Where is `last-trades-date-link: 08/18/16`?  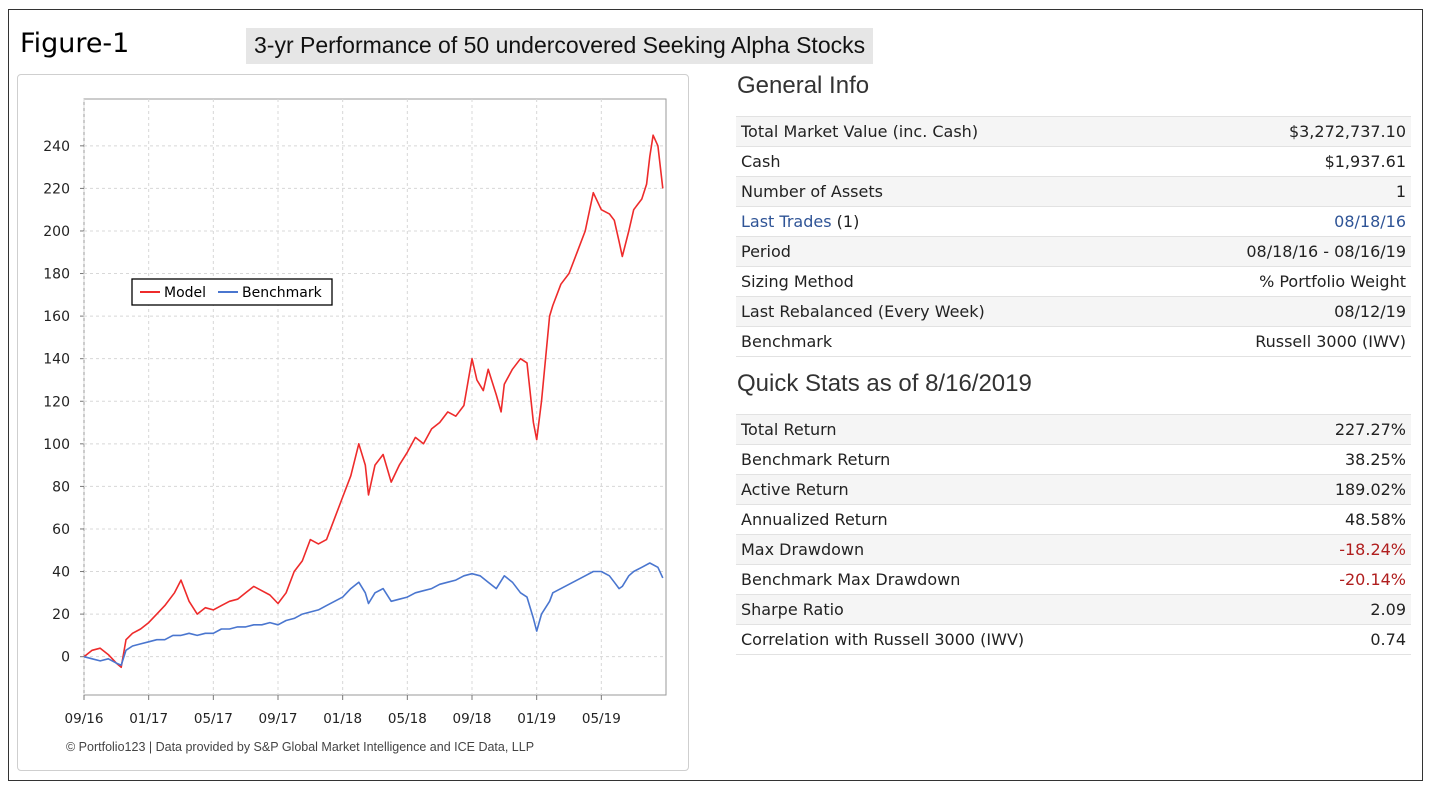 last-trades-date-link: 08/18/16 is located at coordinates (1370, 221).